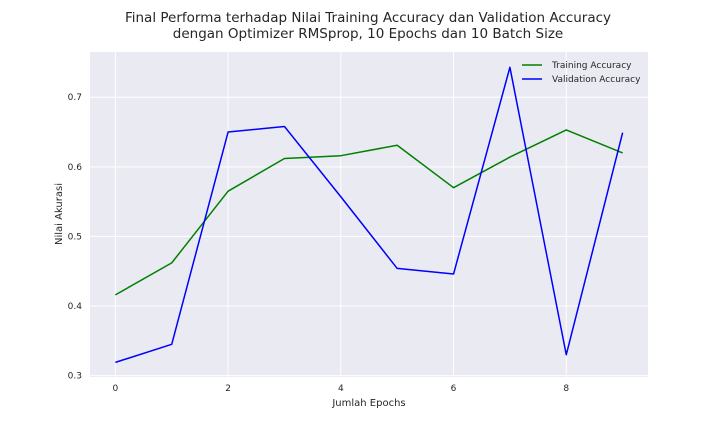 This screenshot has height=432, width=720. I want to click on x-tick-label: 2, so click(228, 389).